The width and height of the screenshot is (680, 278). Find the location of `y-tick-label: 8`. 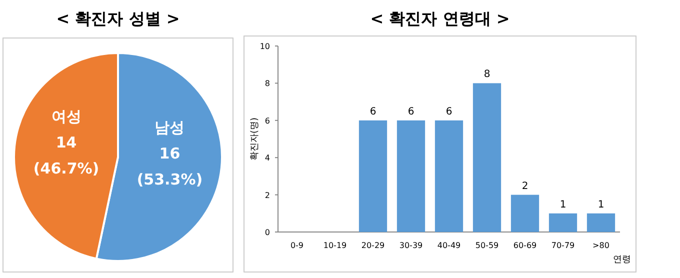

y-tick-label: 8 is located at coordinates (267, 83).